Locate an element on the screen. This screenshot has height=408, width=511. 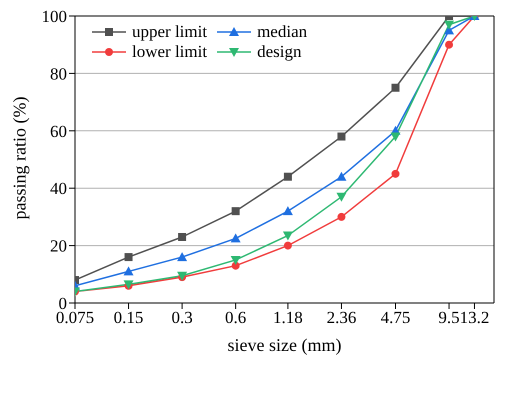
x-tick-label: 0.3 is located at coordinates (182, 318).